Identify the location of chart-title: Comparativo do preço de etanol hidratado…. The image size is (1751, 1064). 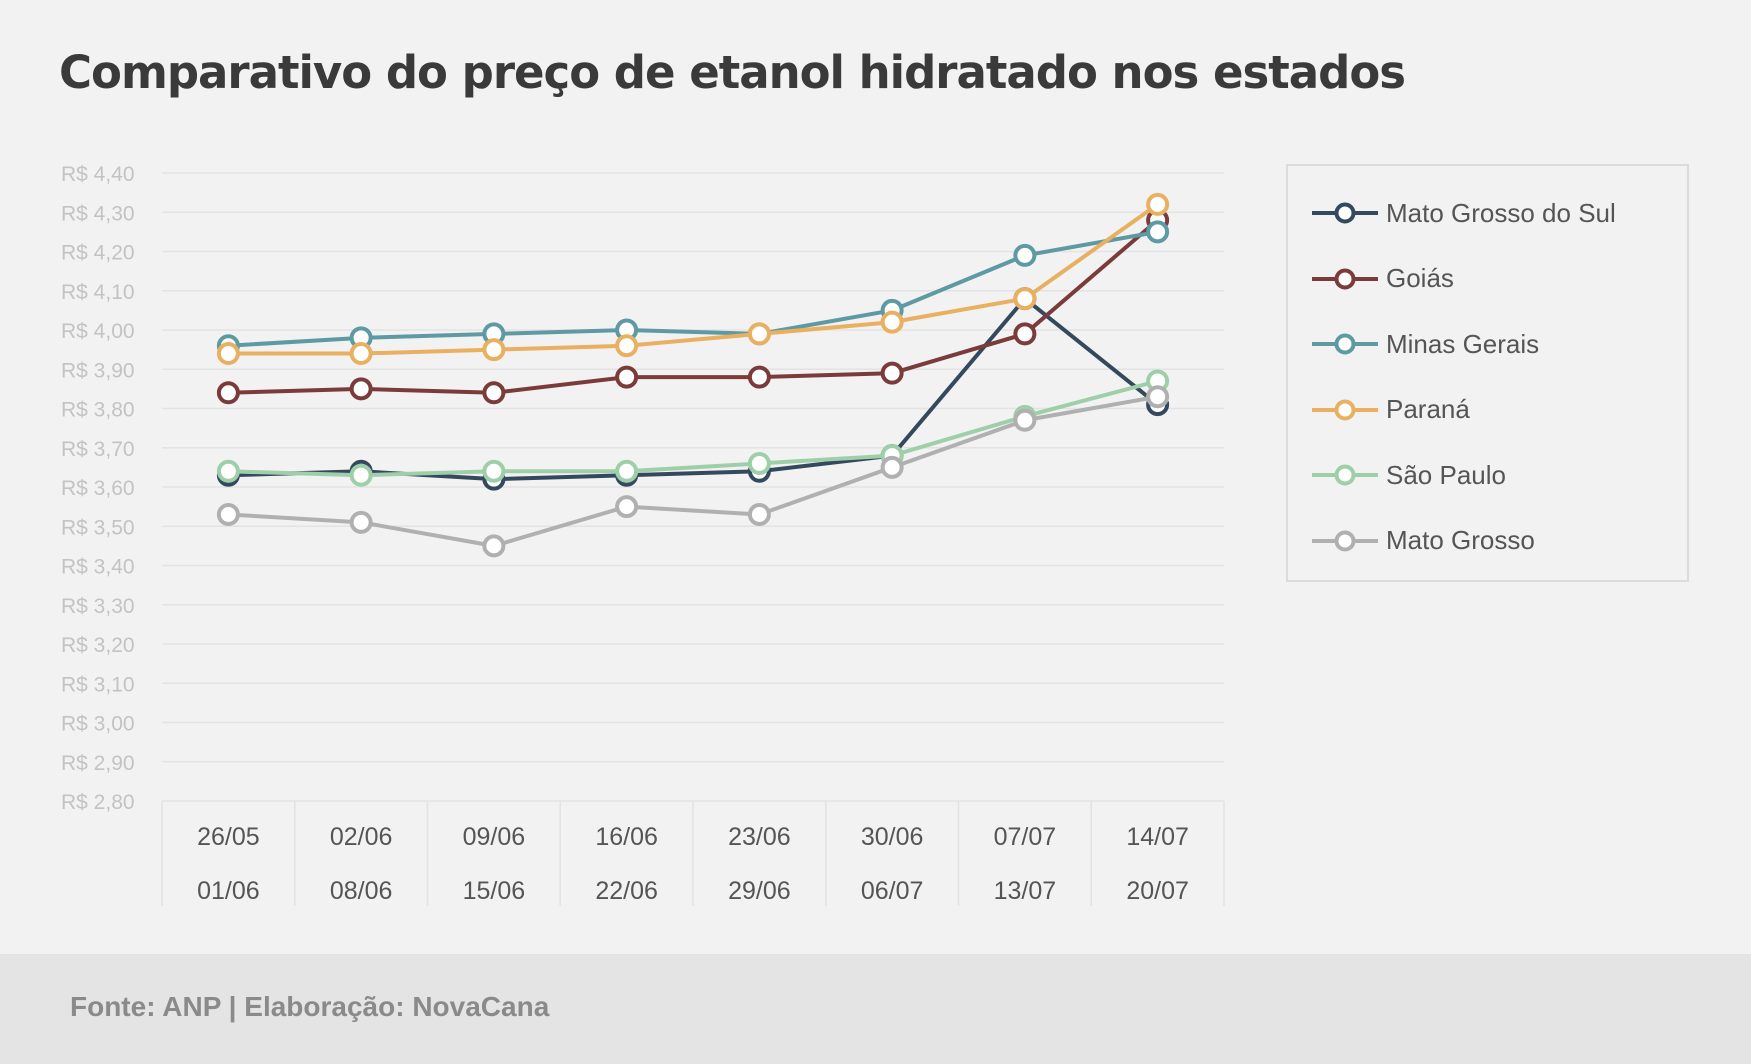
(732, 72).